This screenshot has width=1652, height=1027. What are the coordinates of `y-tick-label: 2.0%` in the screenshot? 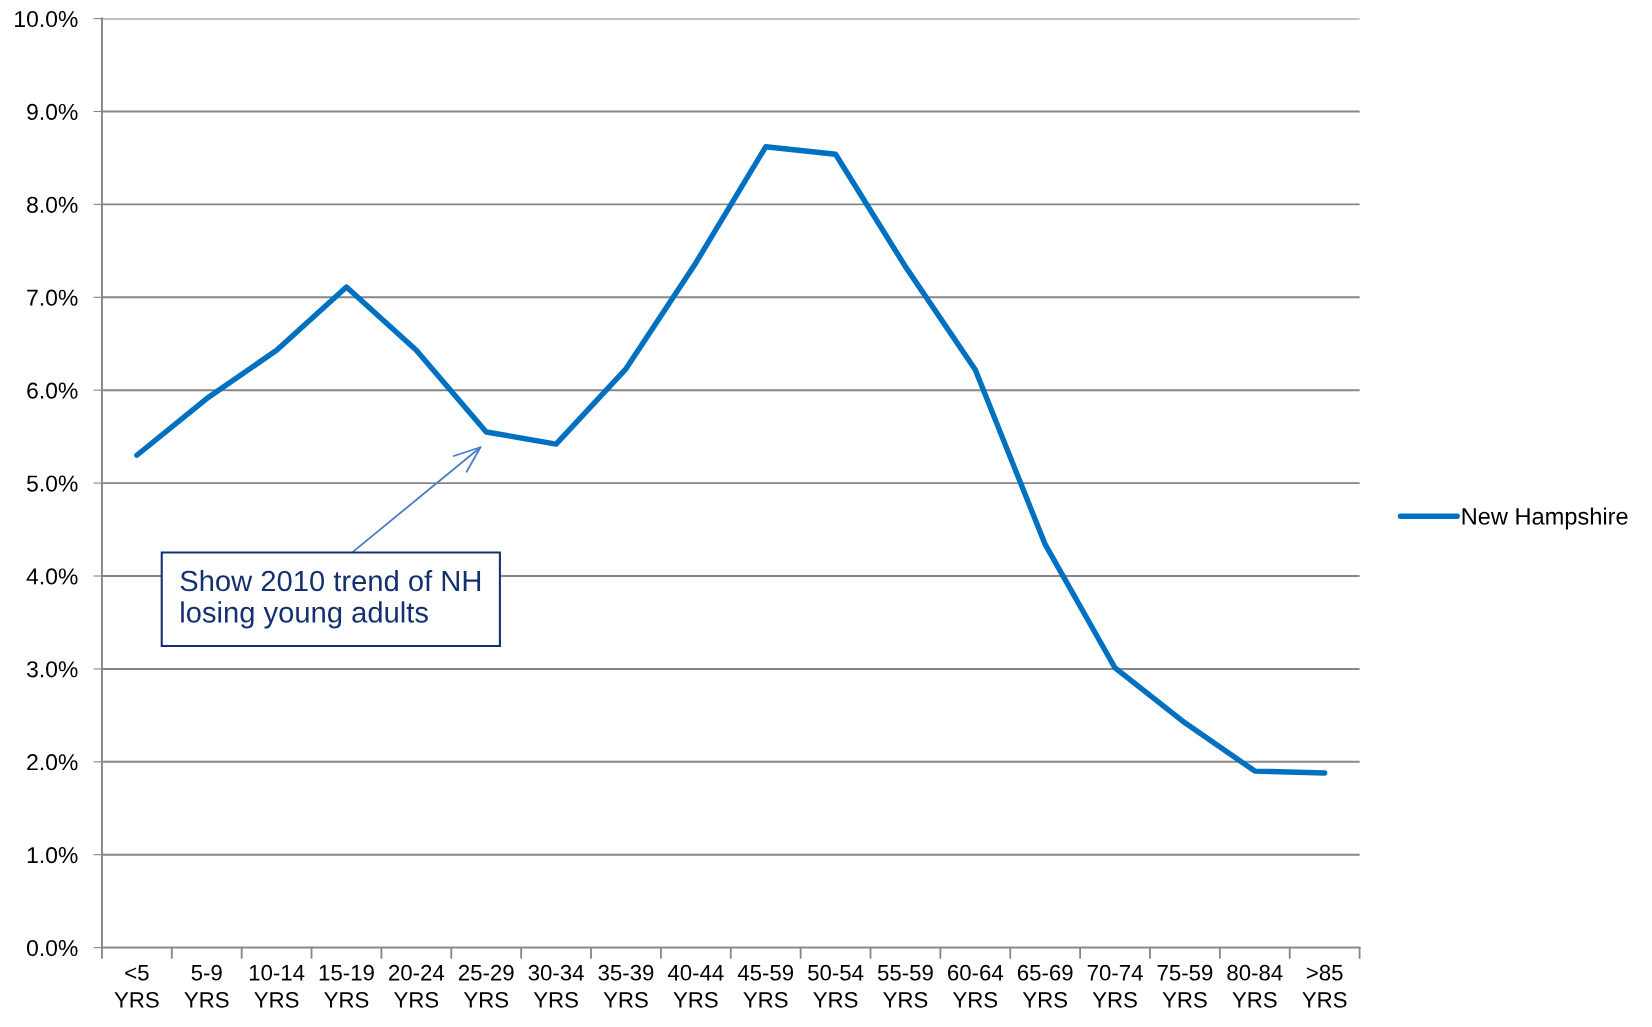 It's located at (52, 762).